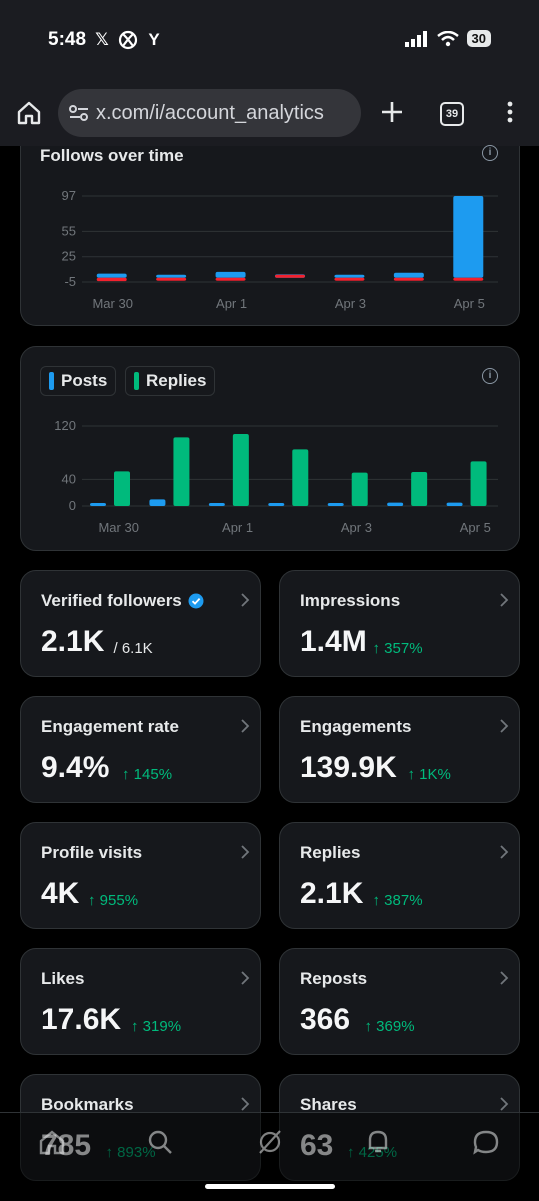 This screenshot has width=539, height=1201. Describe the element at coordinates (355, 727) in the screenshot. I see `metric-label: Engagements` at that location.